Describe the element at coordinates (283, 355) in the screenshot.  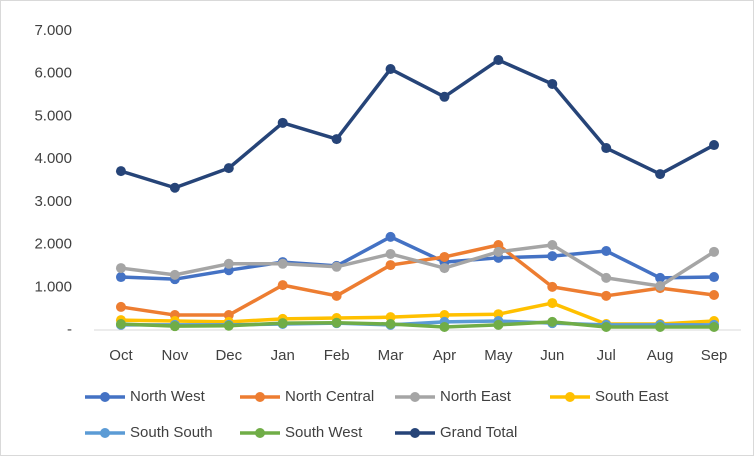
I see `x-tick-label: Jan` at that location.